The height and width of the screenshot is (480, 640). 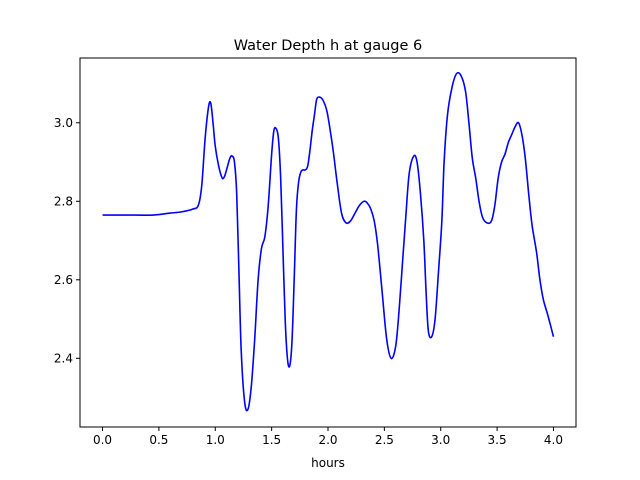 I want to click on x-tick-label: 2.0, so click(x=327, y=440).